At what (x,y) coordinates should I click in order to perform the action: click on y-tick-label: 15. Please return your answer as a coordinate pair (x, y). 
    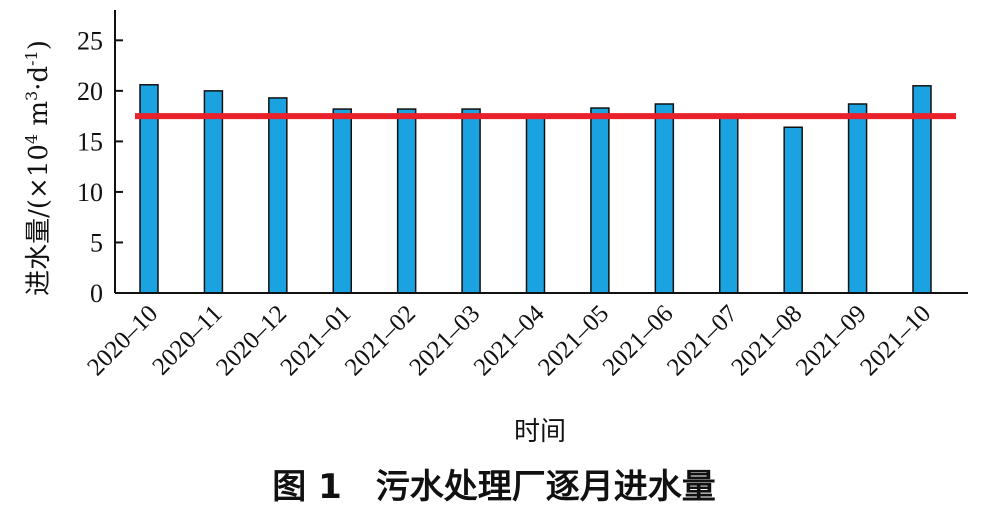
    Looking at the image, I should click on (90, 141).